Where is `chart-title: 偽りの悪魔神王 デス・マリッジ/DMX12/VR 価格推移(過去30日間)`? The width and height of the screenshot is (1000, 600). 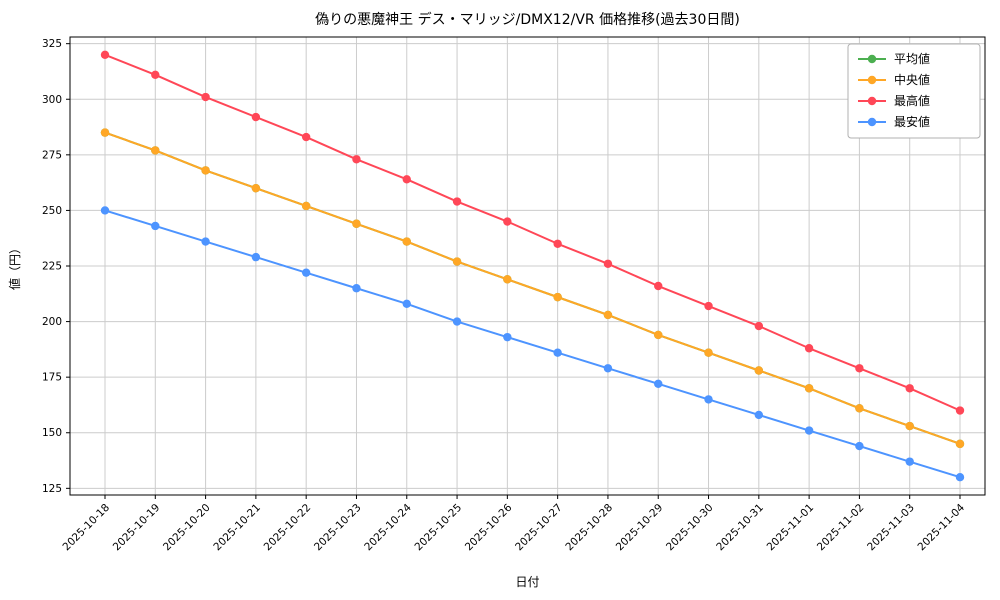 chart-title: 偽りの悪魔神王 デス・マリッジ/DMX12/VR 価格推移(過去30日間) is located at coordinates (527, 19).